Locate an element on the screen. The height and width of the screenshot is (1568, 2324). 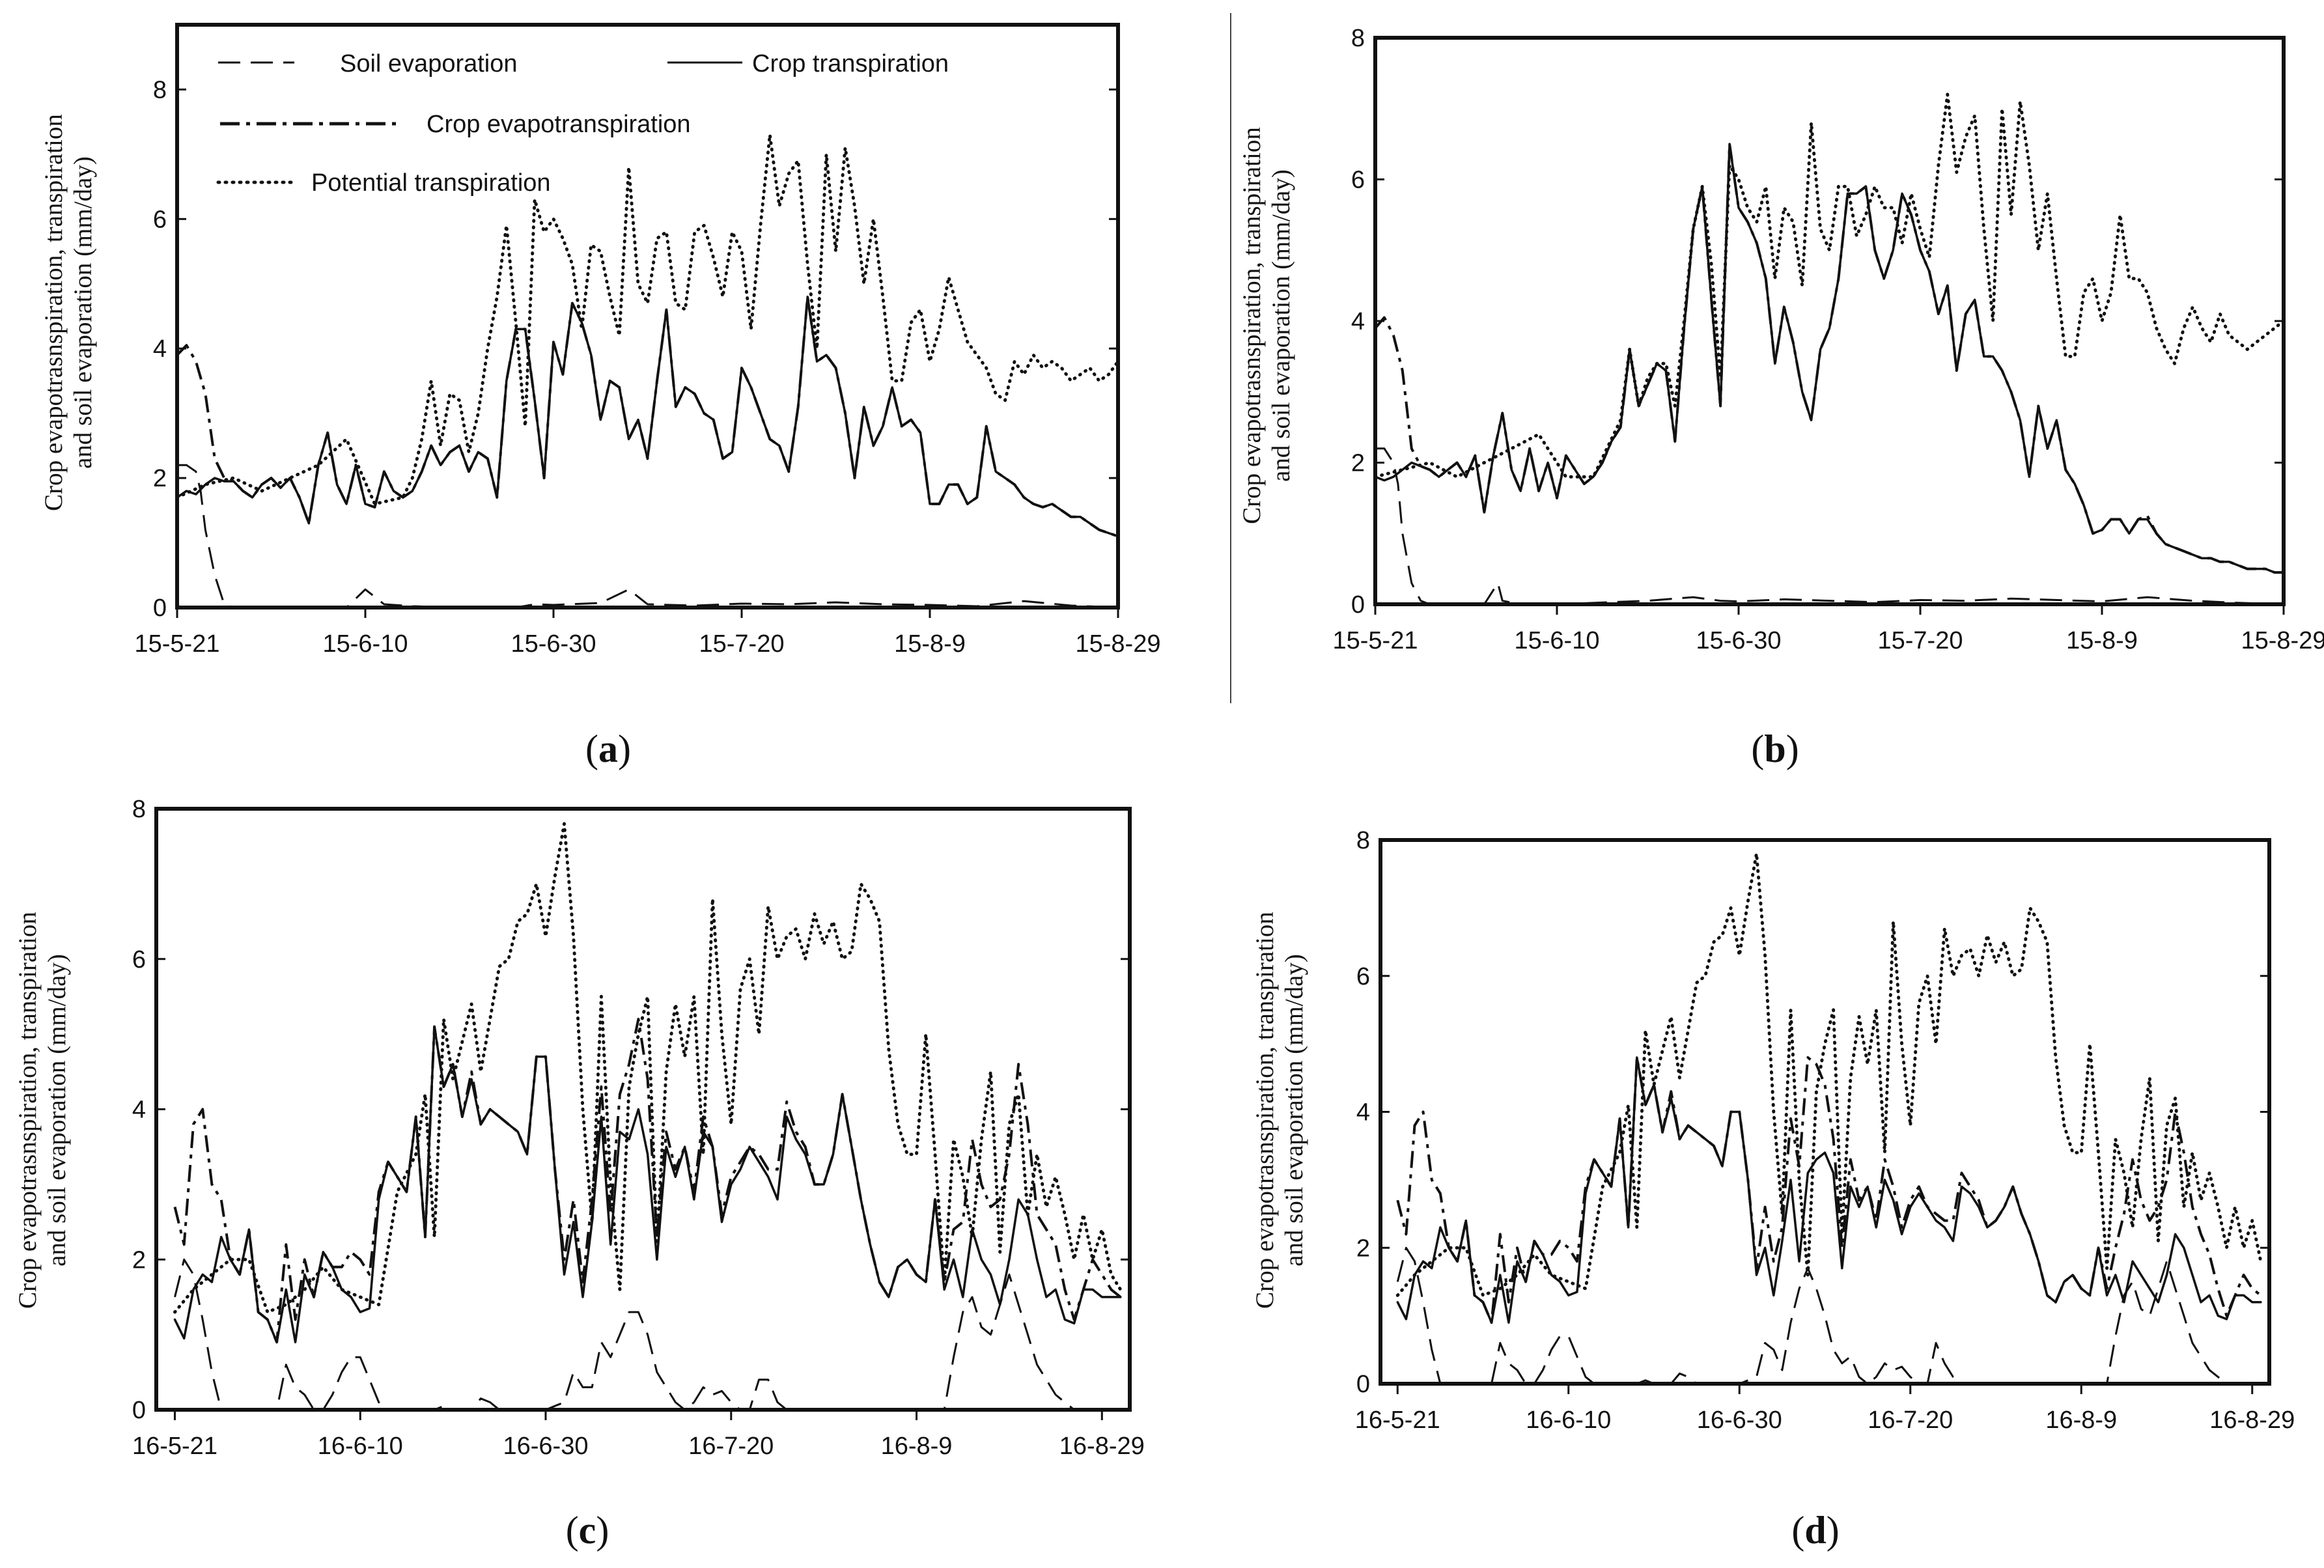
legend-label-soil: Soil evaporation is located at coordinates (429, 64).